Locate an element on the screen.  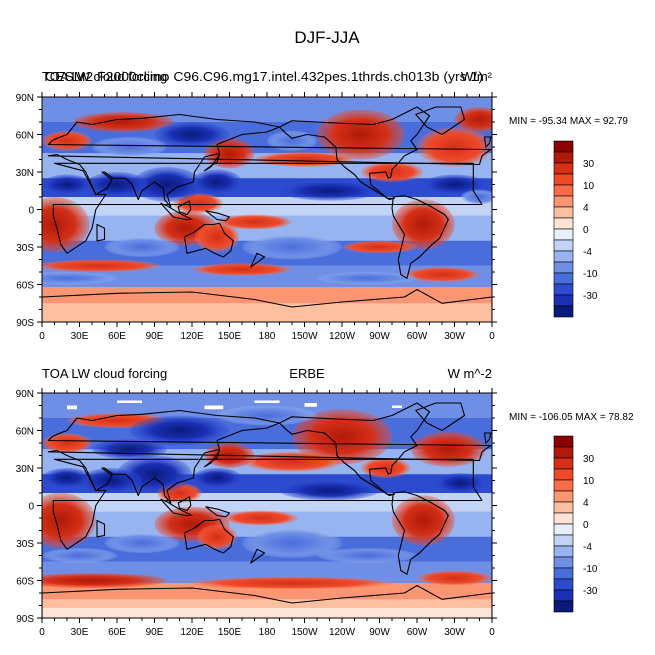
panel-title-right: W m^-2 is located at coordinates (470, 373).